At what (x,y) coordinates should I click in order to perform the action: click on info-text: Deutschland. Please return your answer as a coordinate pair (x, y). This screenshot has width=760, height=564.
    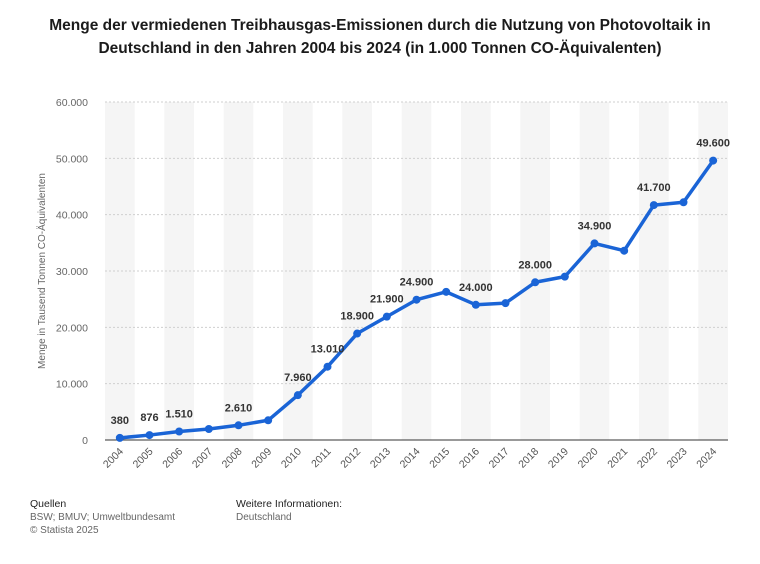
    Looking at the image, I should click on (264, 517).